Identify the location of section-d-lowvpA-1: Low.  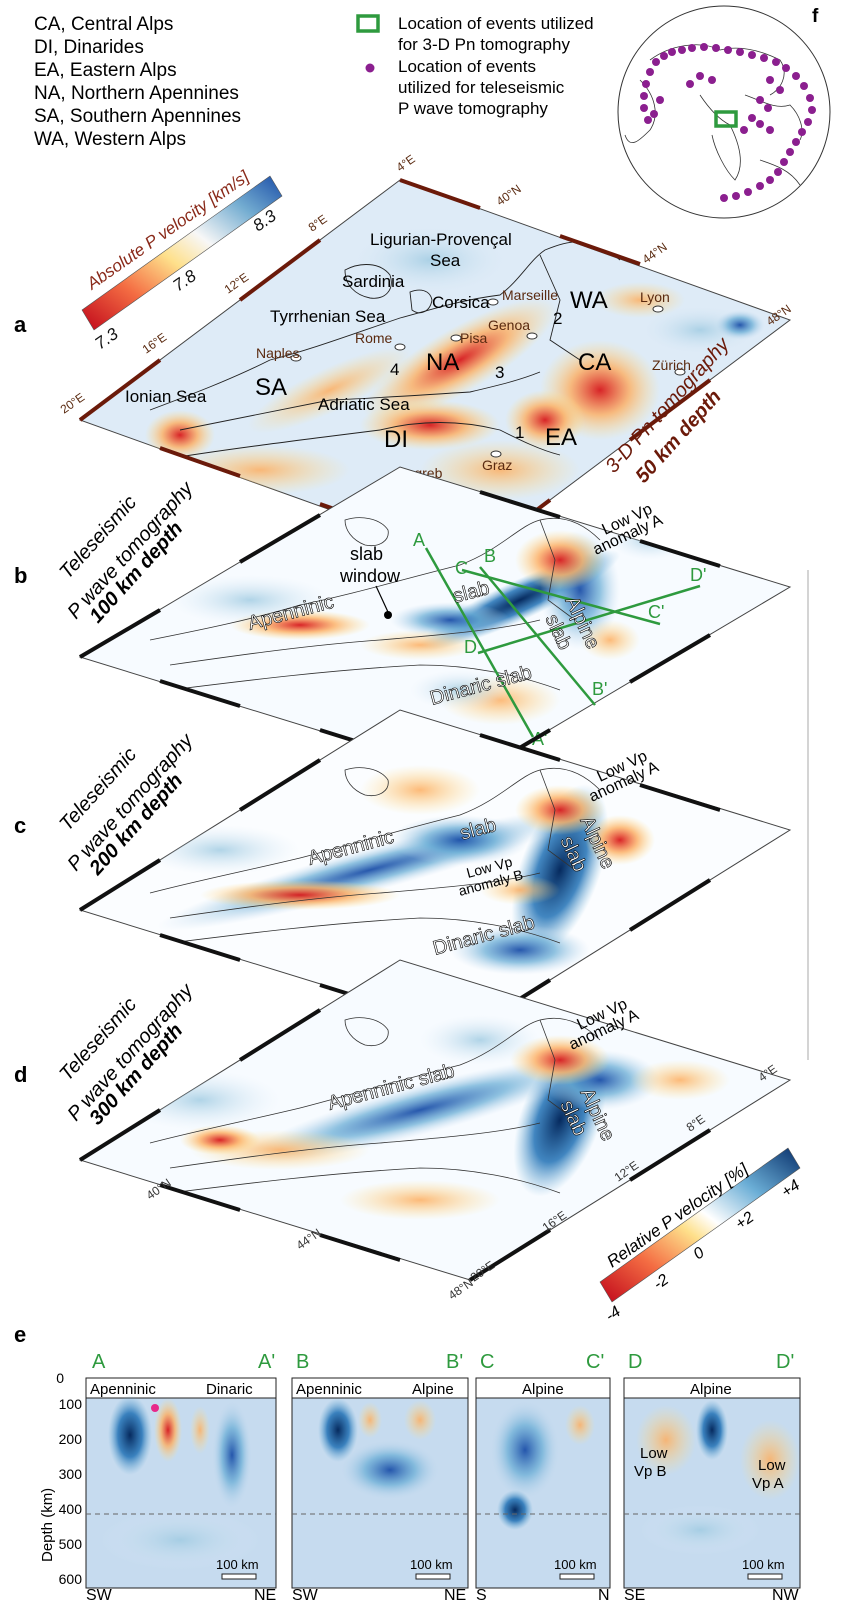
(772, 1465).